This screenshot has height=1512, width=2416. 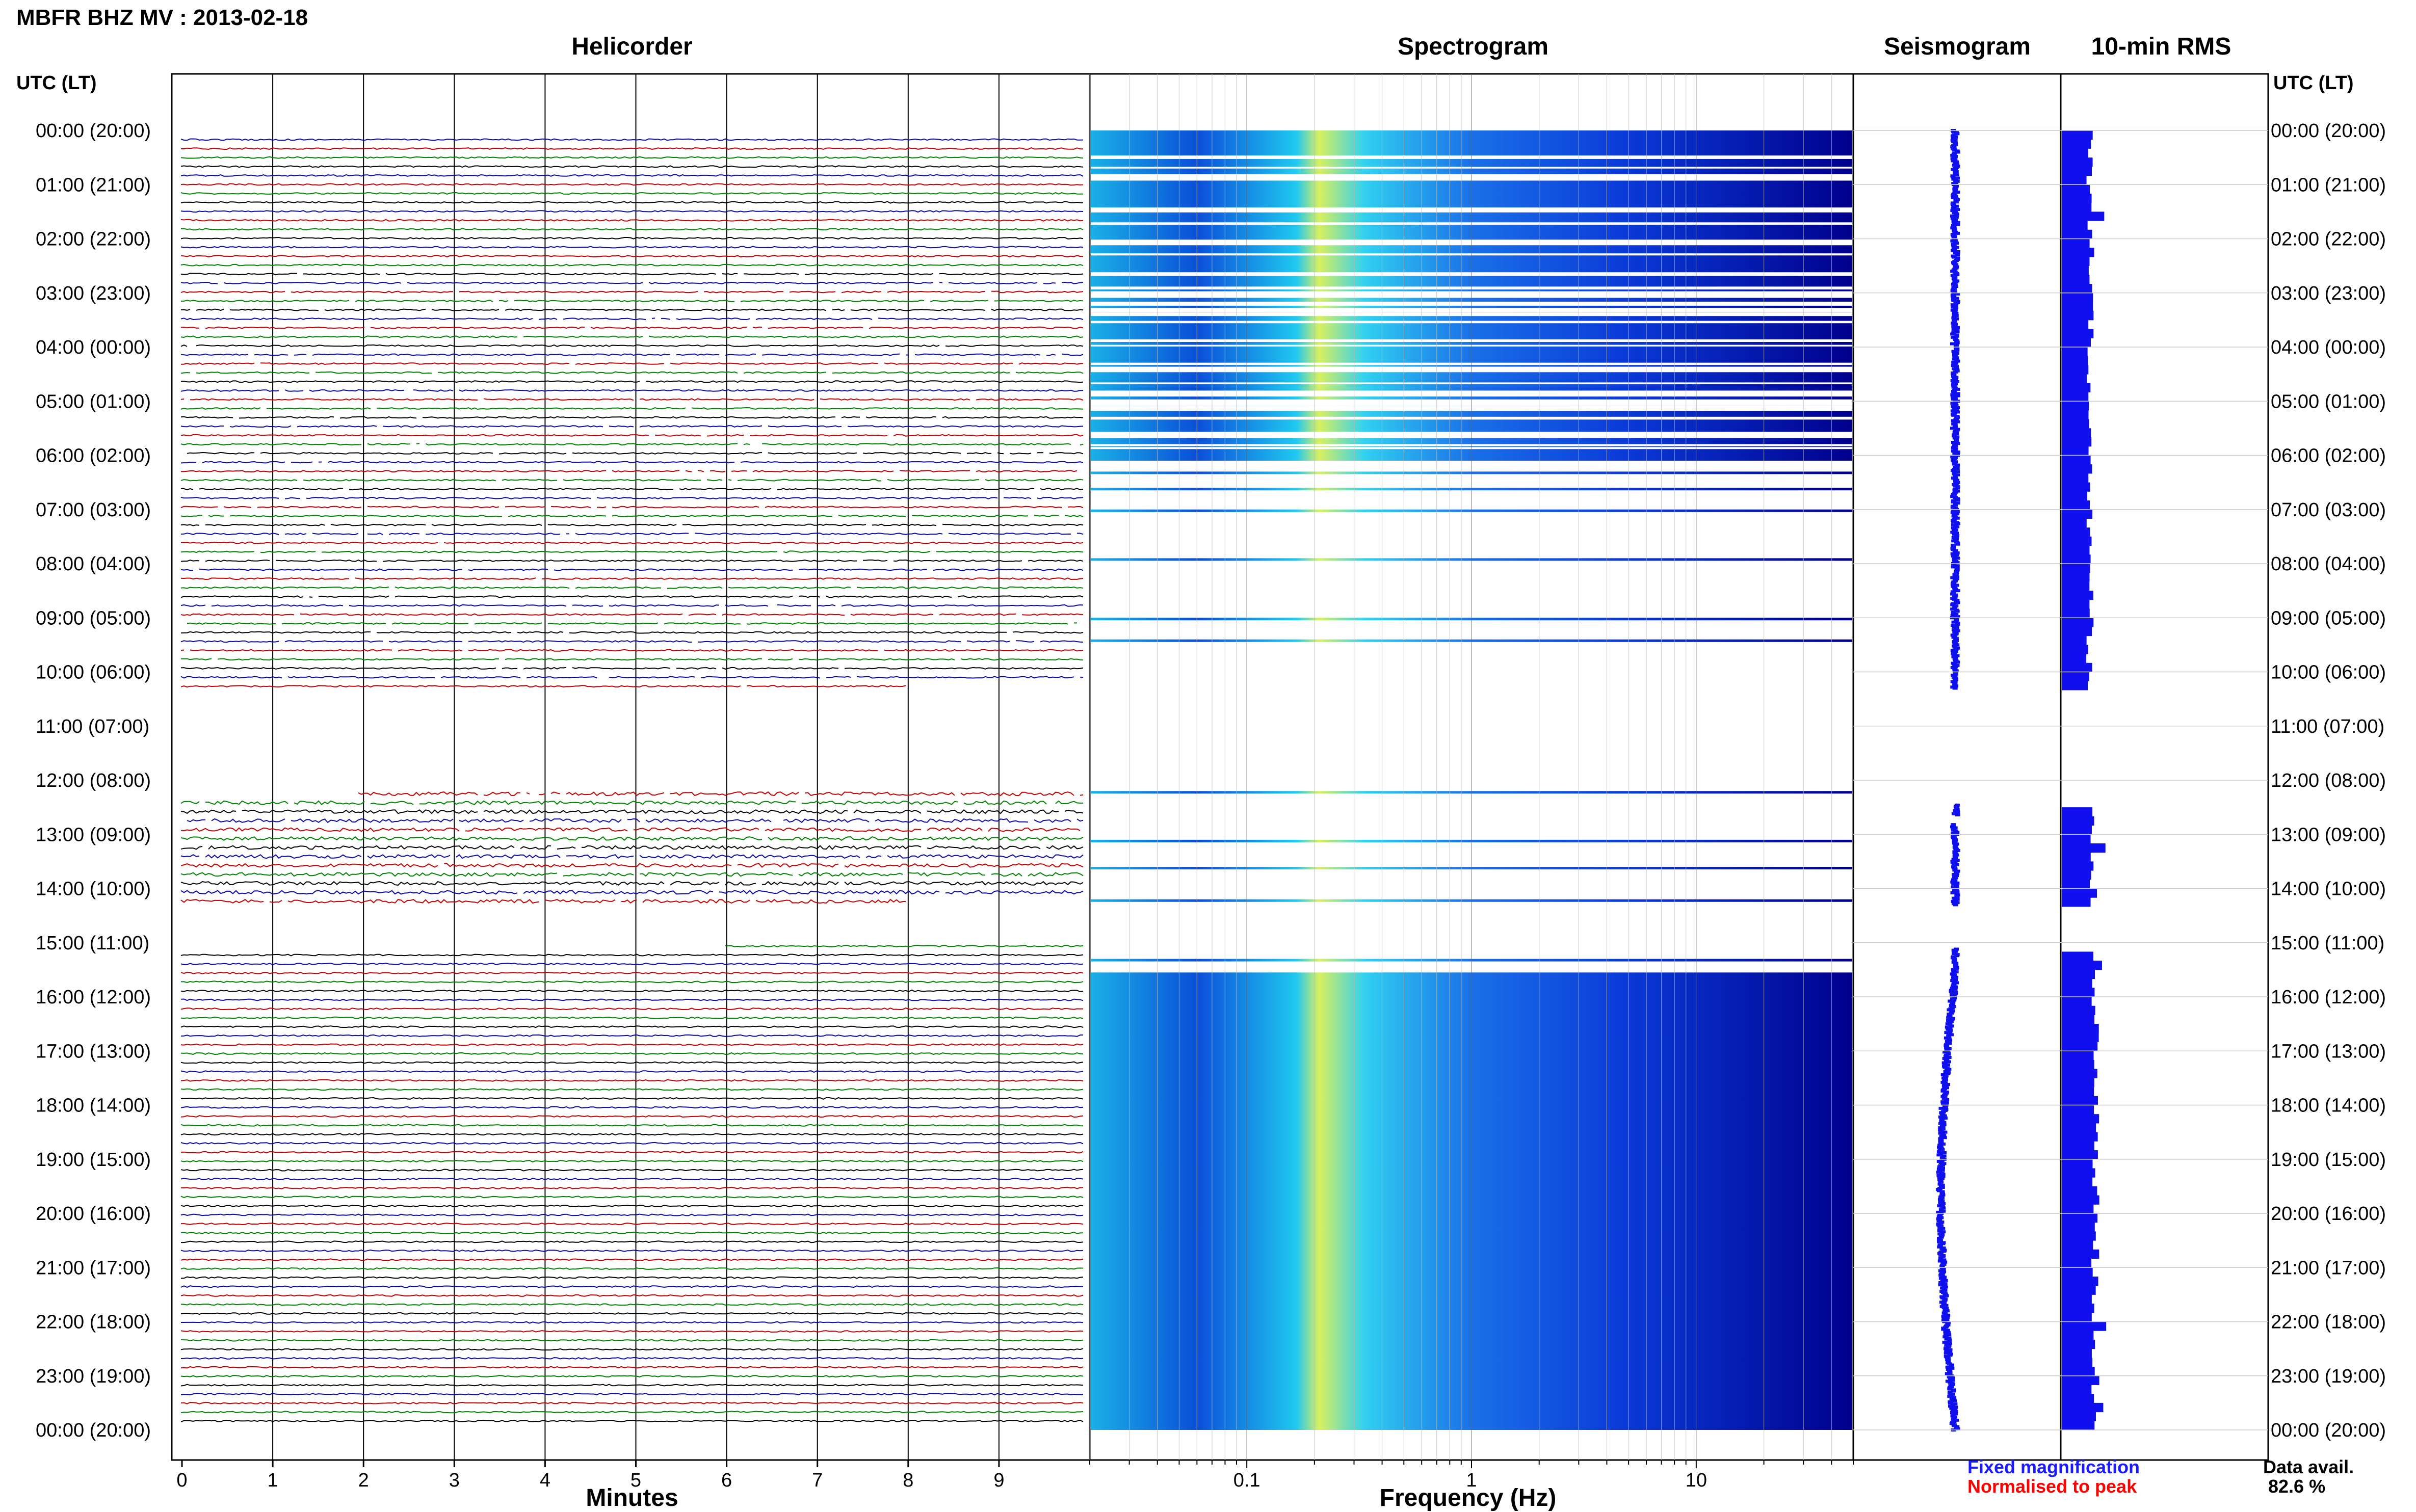 What do you see at coordinates (2053, 1466) in the screenshot?
I see `legend-fixed-magnification: Fixed magnification` at bounding box center [2053, 1466].